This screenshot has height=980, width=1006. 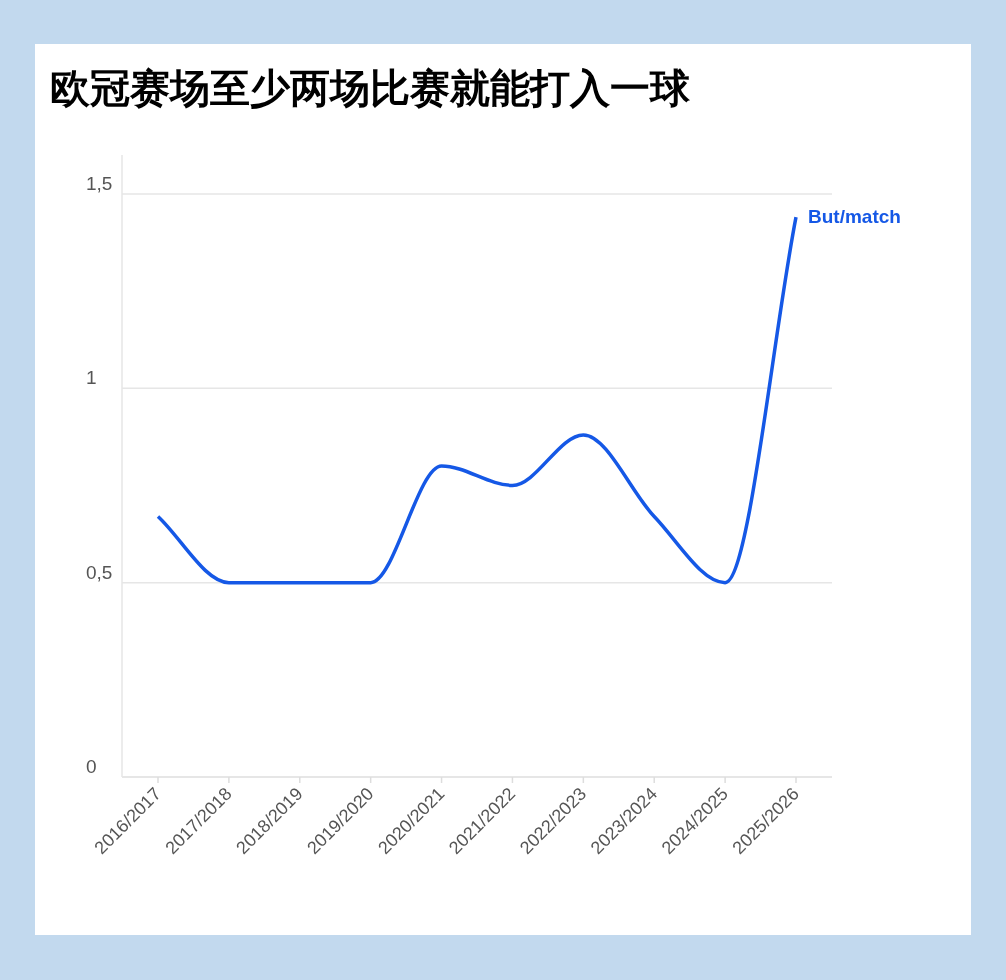 I want to click on y-tick-label: 0,5, so click(x=99, y=572).